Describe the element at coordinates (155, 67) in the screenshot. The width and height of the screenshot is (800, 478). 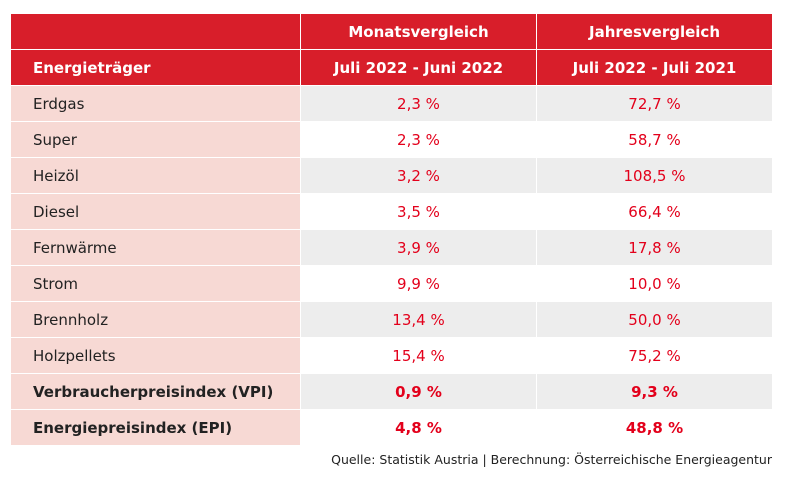
I see `header-energietraeger: Energieträger` at that location.